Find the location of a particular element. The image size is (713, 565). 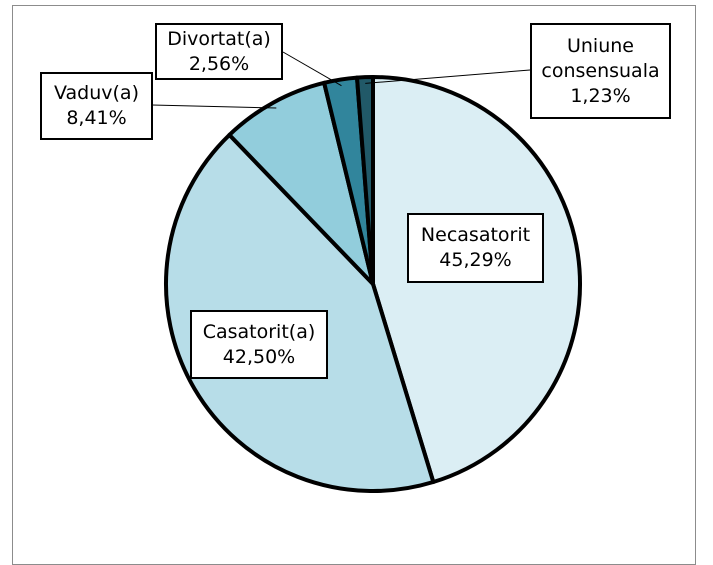

value-label: 2,56% is located at coordinates (219, 63).